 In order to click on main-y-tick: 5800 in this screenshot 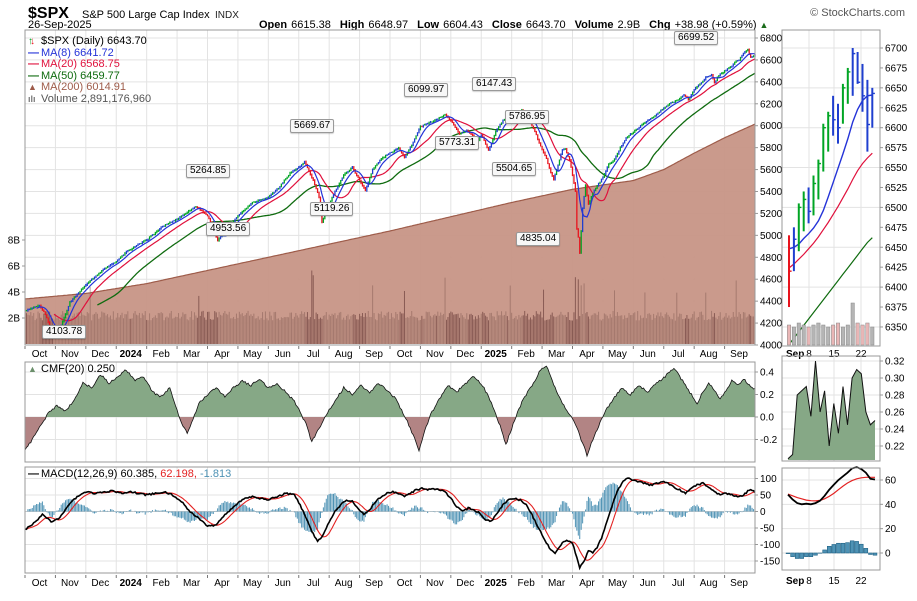, I will do `click(771, 148)`.